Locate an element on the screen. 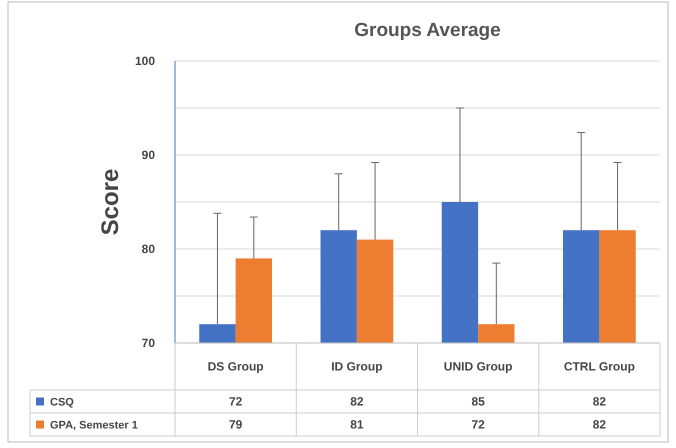 The height and width of the screenshot is (448, 676). data-label: 79 is located at coordinates (235, 425).